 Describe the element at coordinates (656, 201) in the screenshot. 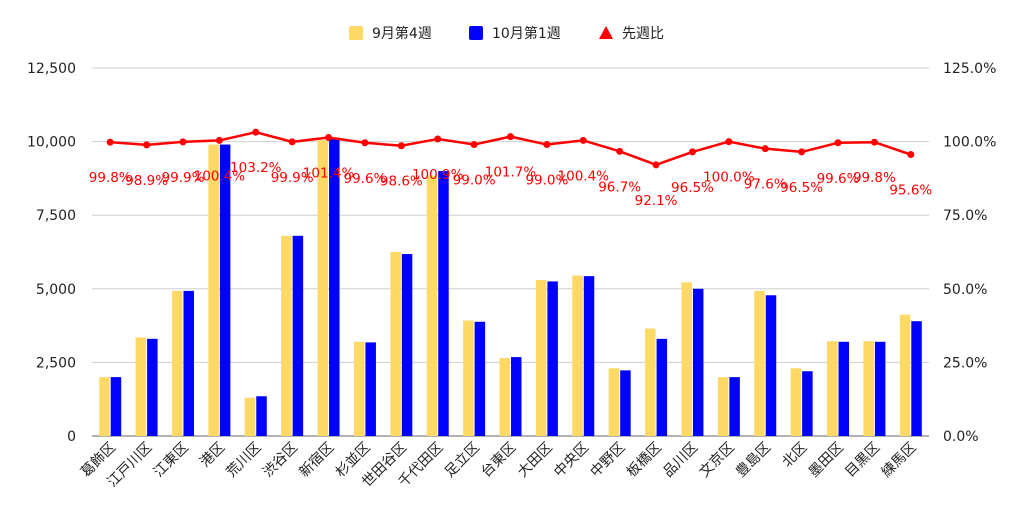

I see `ratio-data-label: 92.1%` at that location.